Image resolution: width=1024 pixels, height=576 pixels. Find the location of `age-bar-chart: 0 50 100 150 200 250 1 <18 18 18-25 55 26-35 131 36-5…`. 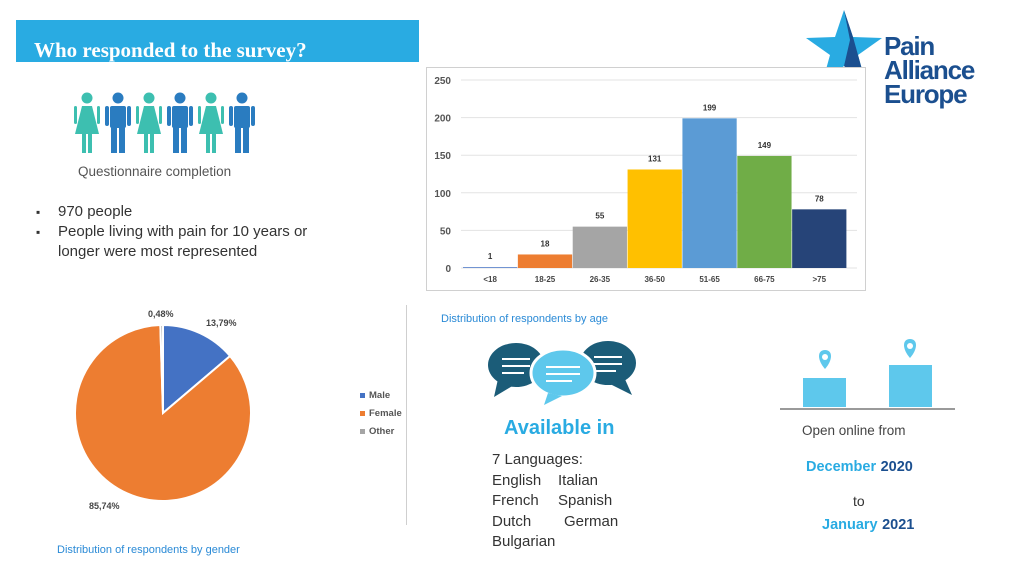

age-bar-chart: 0 50 100 150 200 250 1 <18 18 18-25 55 26-35 131 36-5… is located at coordinates (645, 180).